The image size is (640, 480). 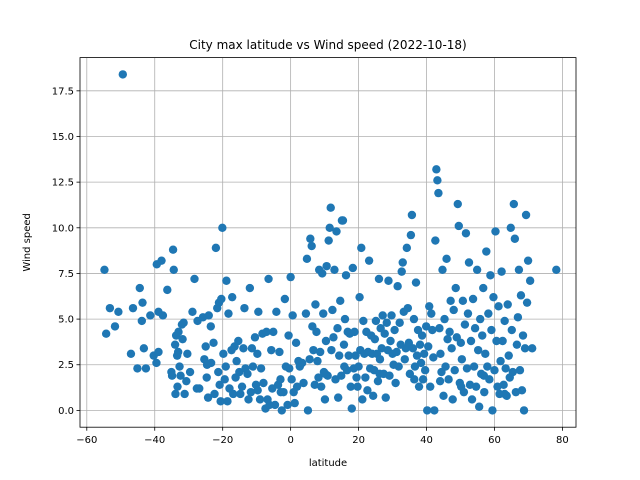 I want to click on y-tick-label: 0.0, so click(x=66, y=411).